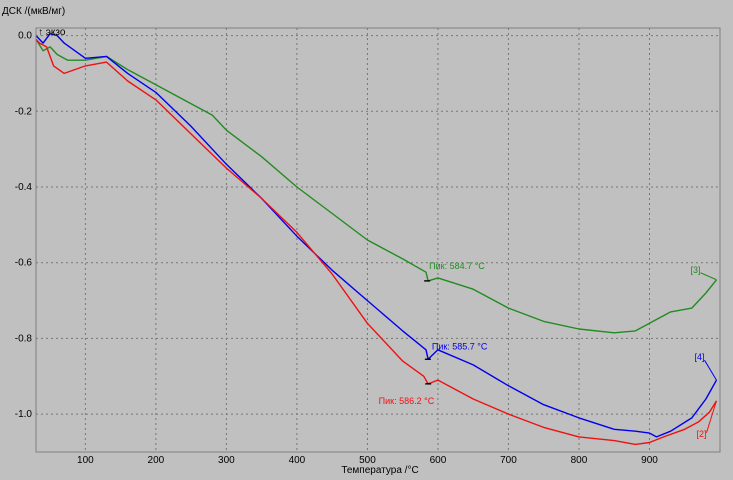 The image size is (733, 480). What do you see at coordinates (649, 460) in the screenshot?
I see `x-tick-label: 900` at bounding box center [649, 460].